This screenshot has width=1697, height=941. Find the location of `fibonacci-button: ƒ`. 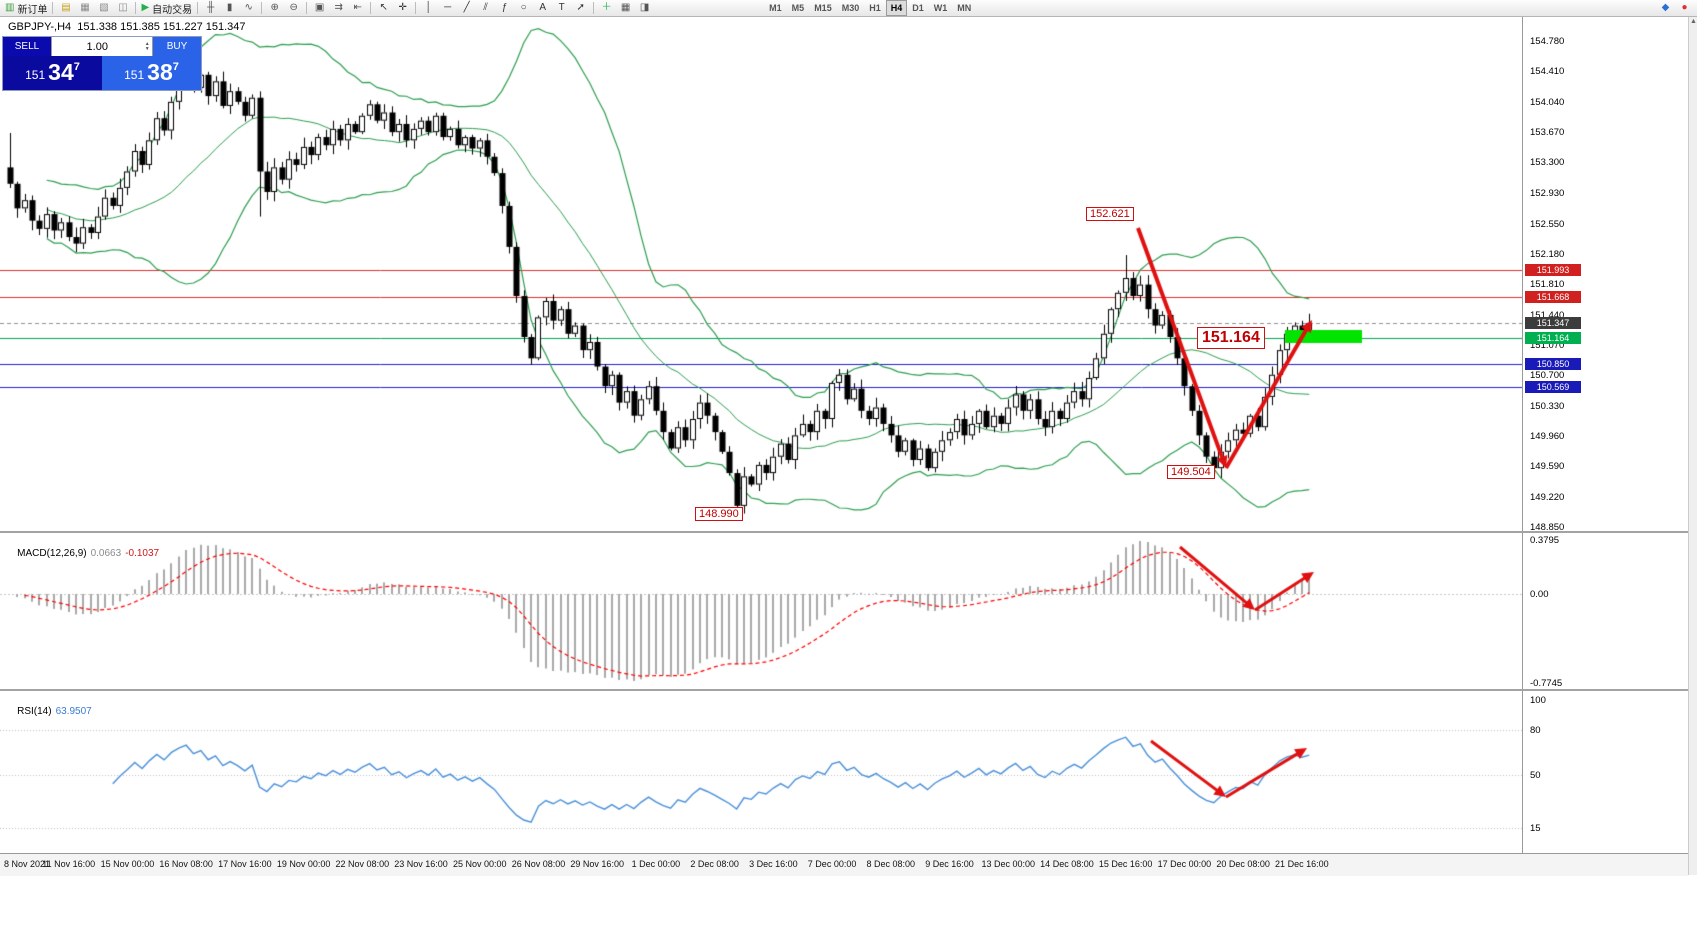

fibonacci-button: ƒ is located at coordinates (504, 8).